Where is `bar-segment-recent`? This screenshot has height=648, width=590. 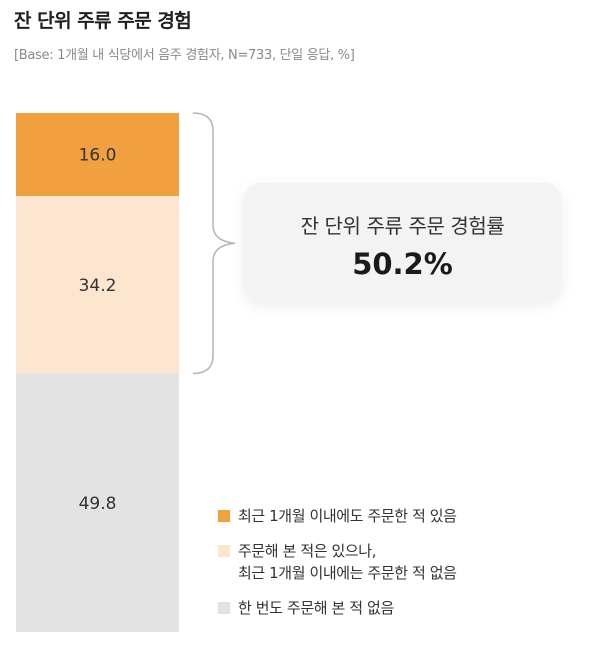 bar-segment-recent is located at coordinates (97, 155).